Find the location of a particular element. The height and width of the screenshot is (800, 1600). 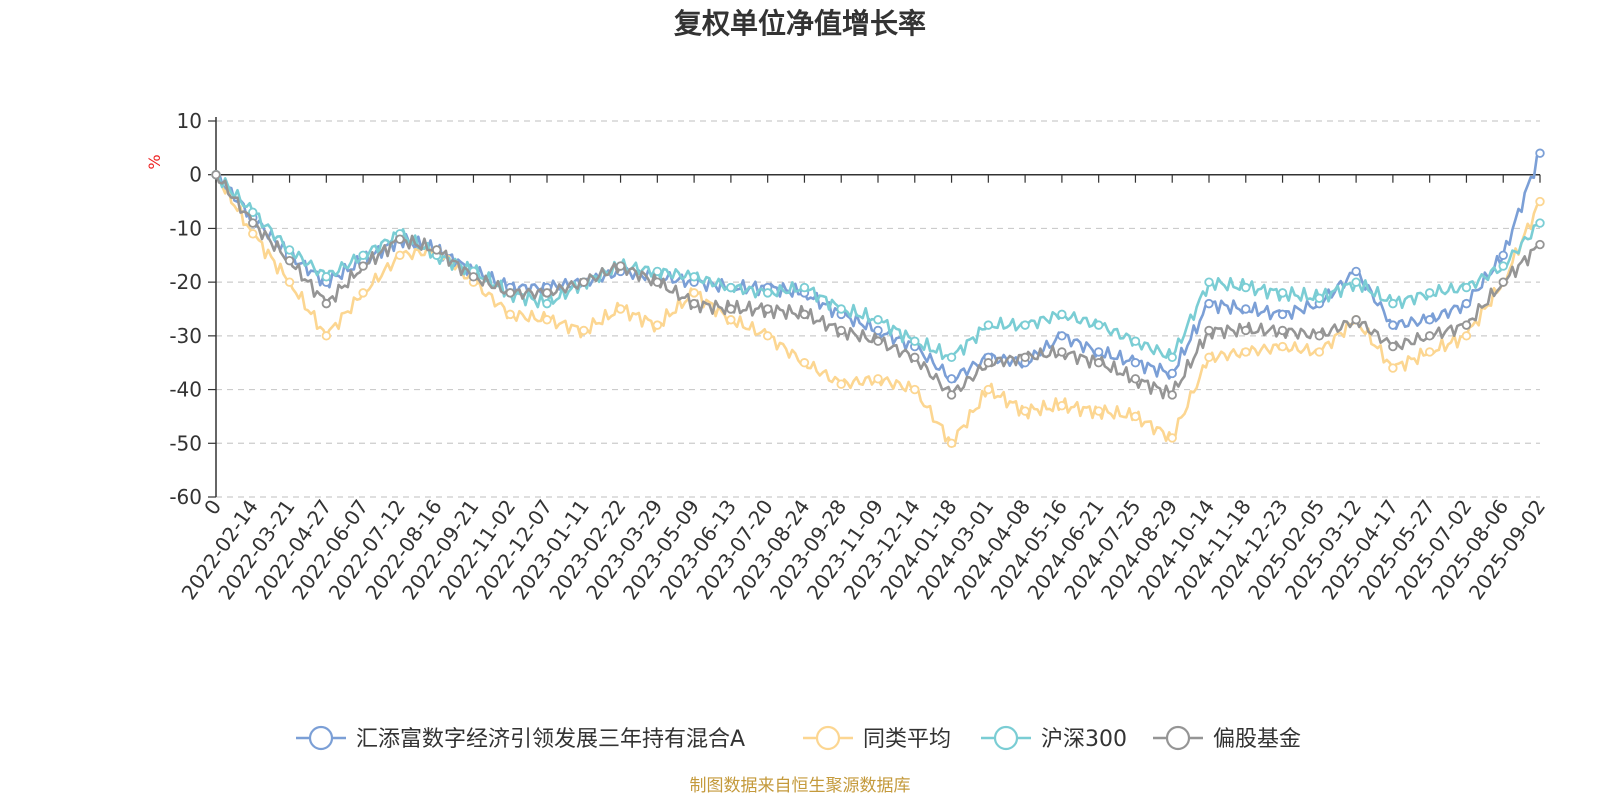

y-tick-label: -30 is located at coordinates (185, 336).